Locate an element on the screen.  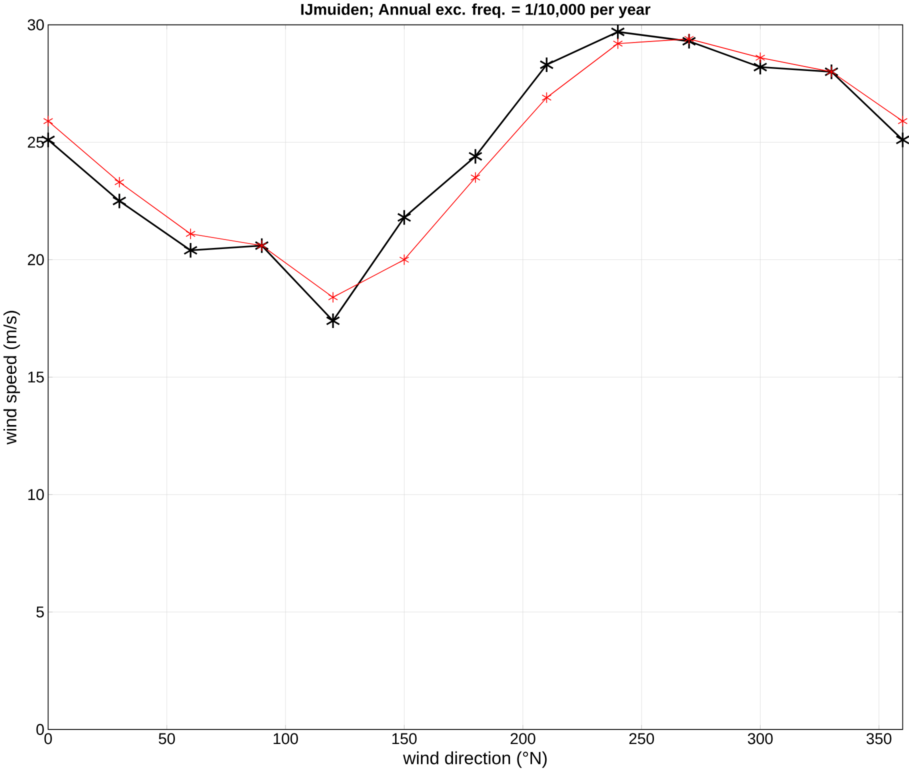
x-tick-label: 100 is located at coordinates (286, 738).